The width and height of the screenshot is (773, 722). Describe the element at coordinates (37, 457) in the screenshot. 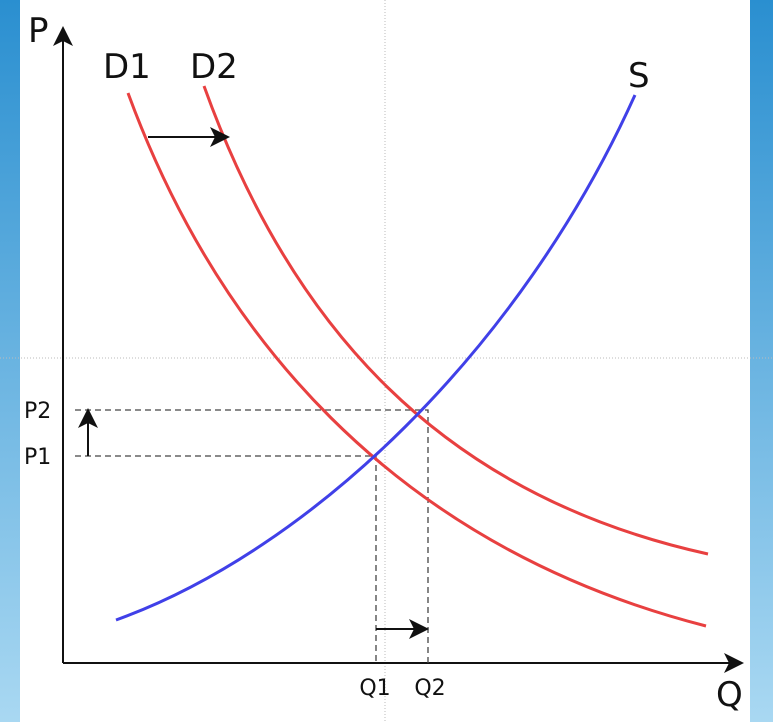

I see `price-label: P1` at that location.